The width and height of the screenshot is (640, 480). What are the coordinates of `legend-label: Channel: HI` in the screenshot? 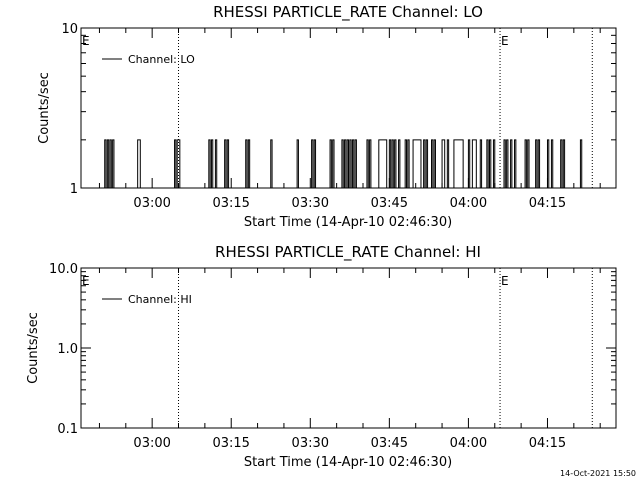 It's located at (160, 299).